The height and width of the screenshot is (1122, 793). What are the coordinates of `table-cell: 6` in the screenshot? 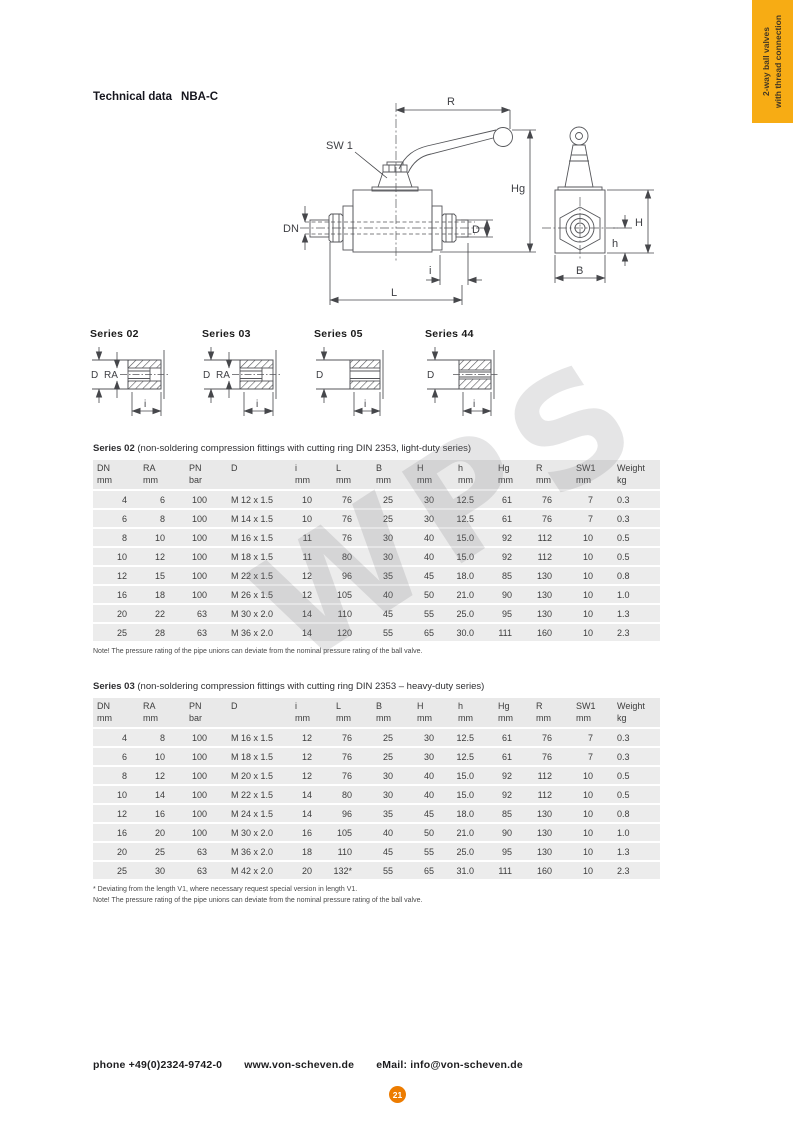 It's located at (162, 500).